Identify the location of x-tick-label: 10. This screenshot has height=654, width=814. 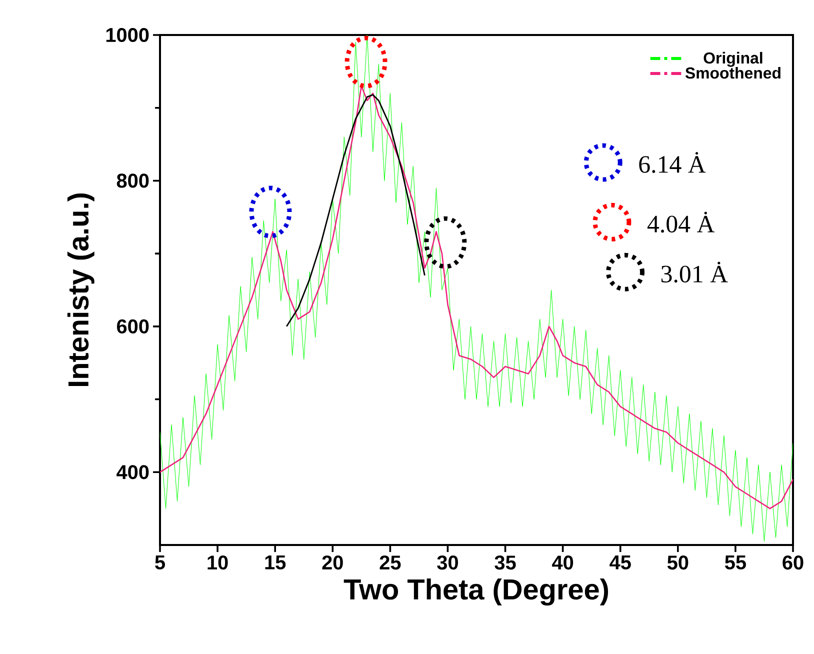
(218, 563).